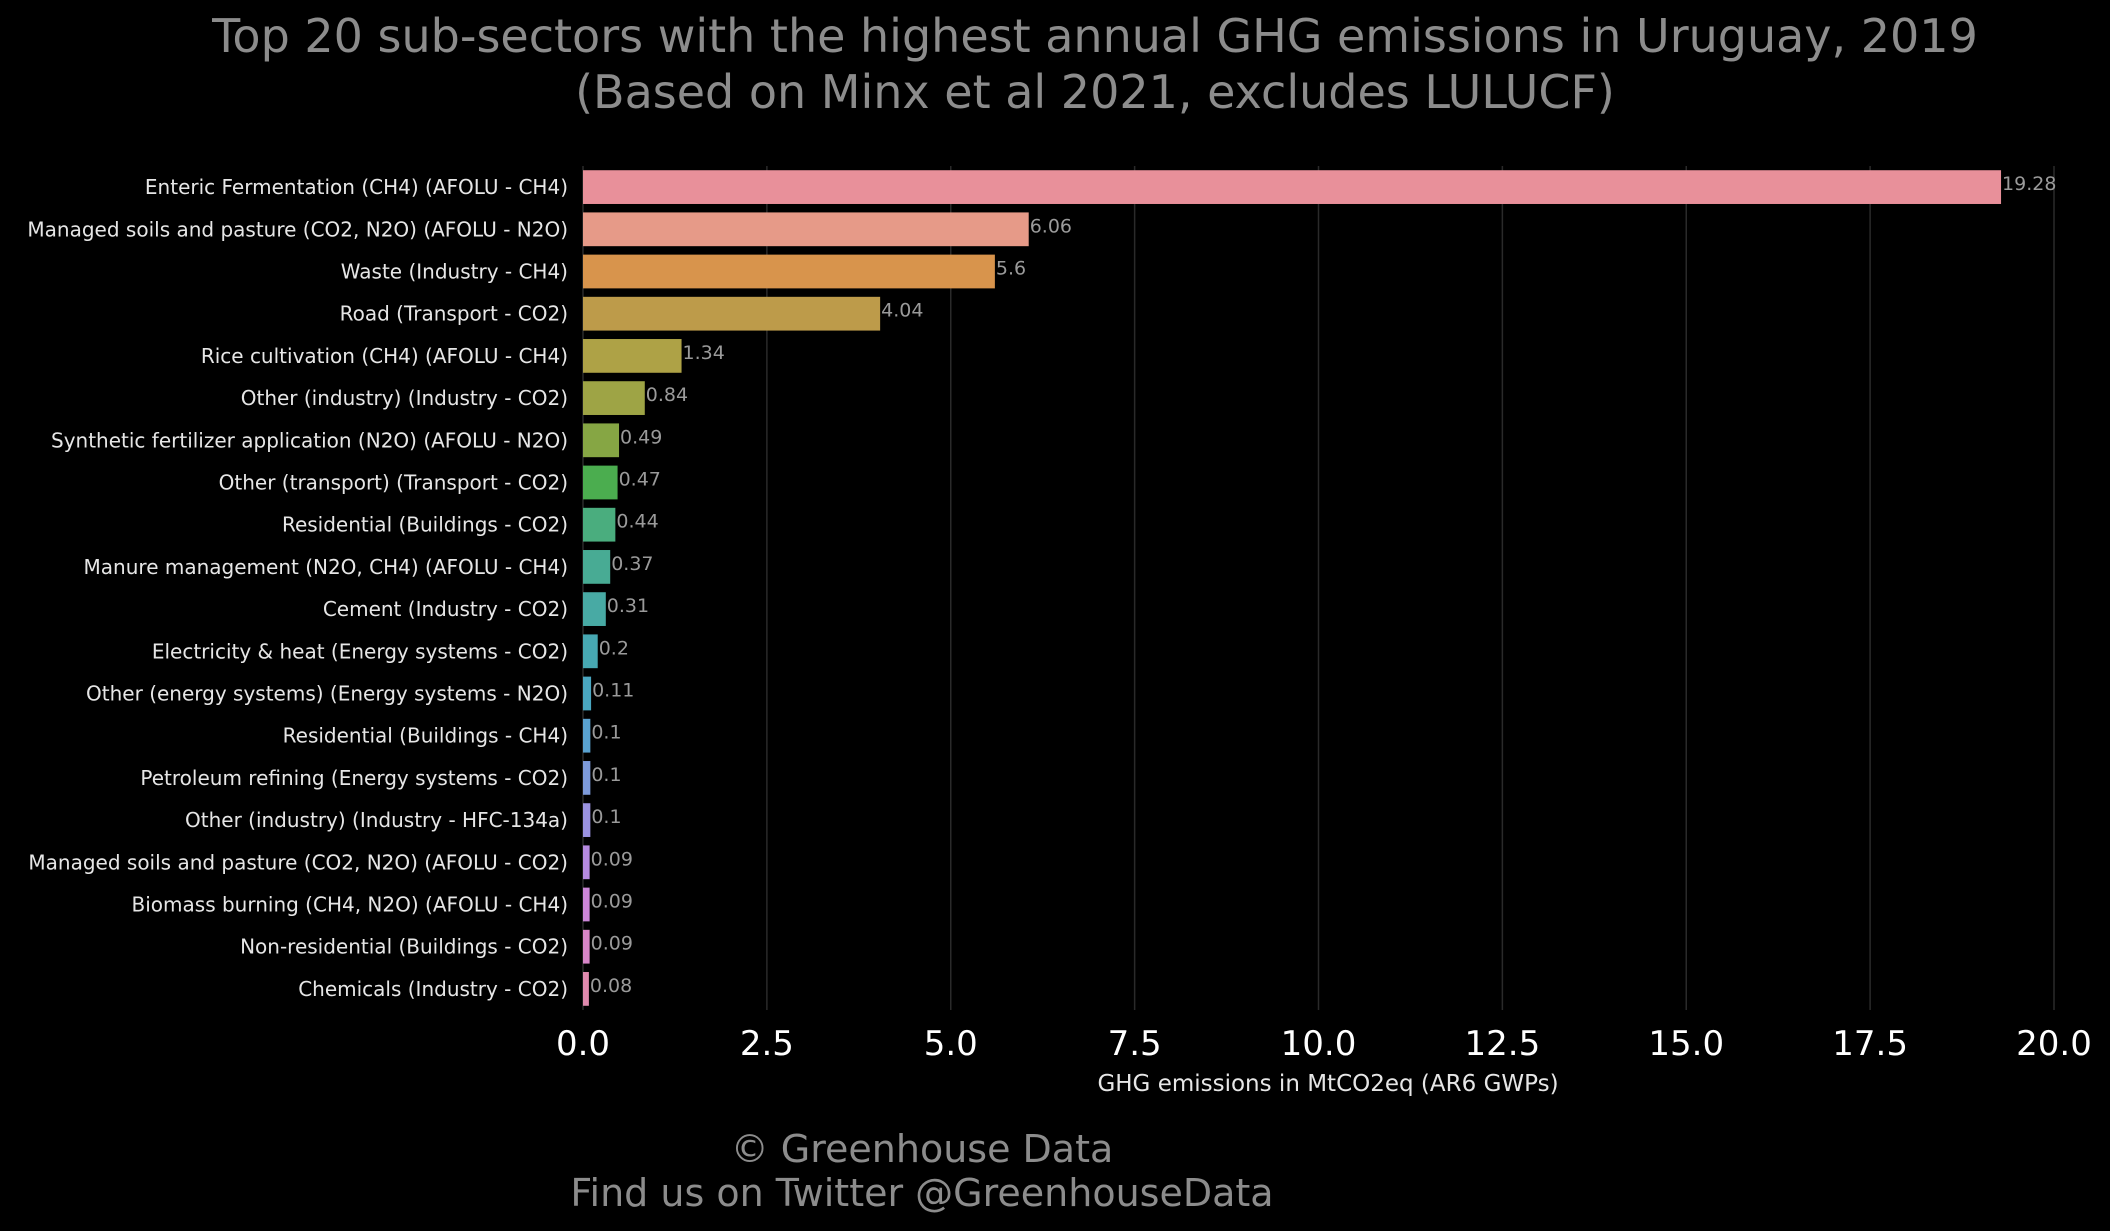 The image size is (2110, 1231). I want to click on value-label: 0.08, so click(611, 986).